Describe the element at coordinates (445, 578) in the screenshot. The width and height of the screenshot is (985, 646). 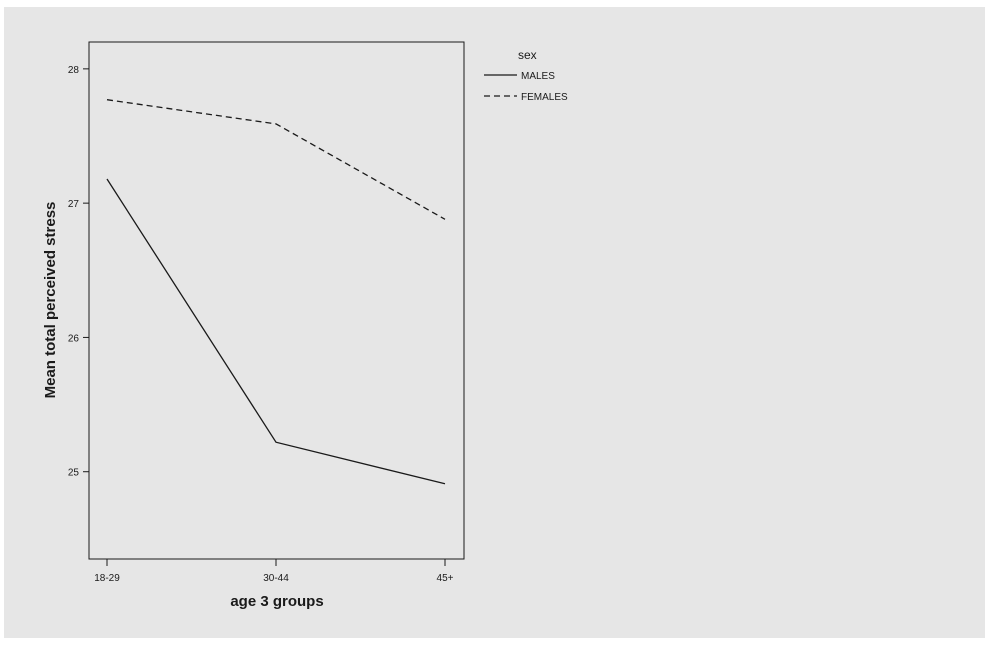
I see `x-tick-label: 45+` at that location.